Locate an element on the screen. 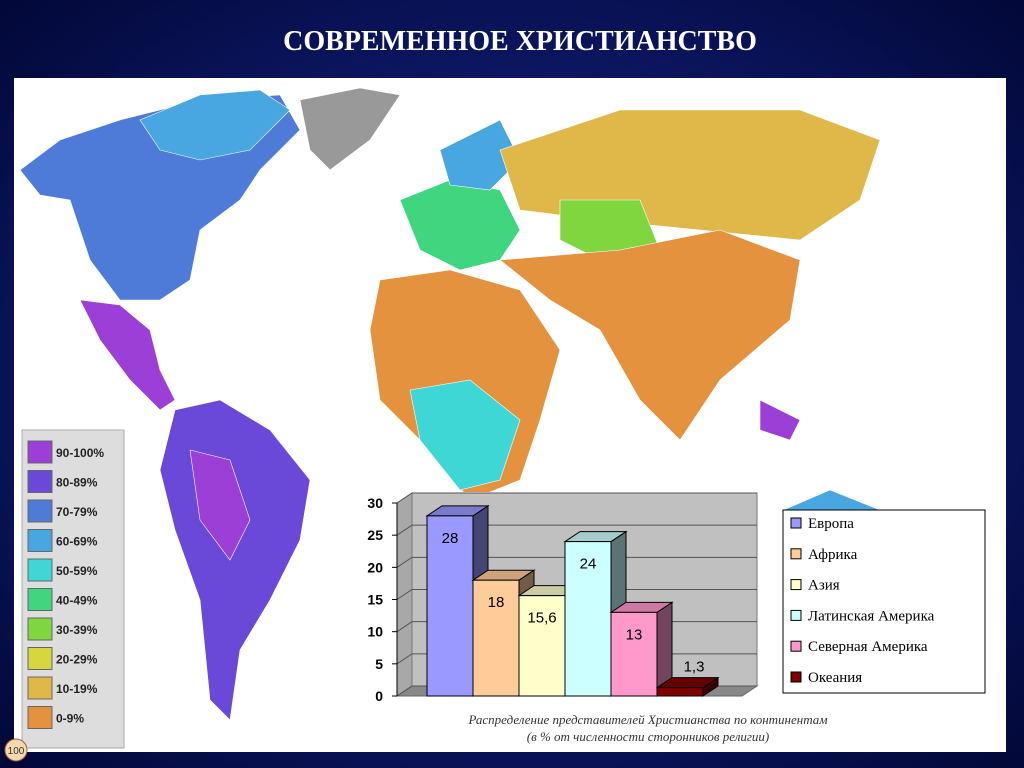 The image size is (1024, 768). map-legend-label: 90-100% is located at coordinates (80, 453).